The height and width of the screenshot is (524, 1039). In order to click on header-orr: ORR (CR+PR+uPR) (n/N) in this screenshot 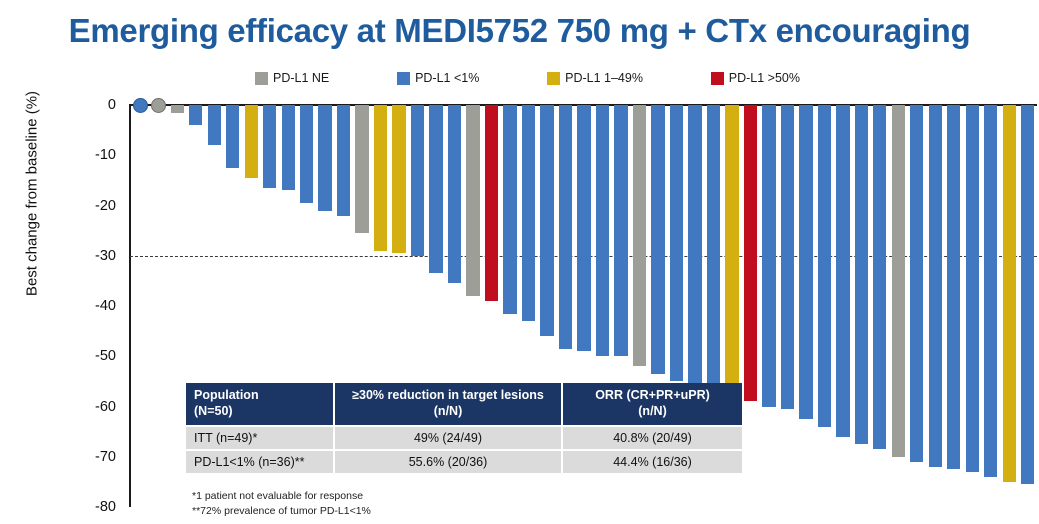, I will do `click(652, 405)`.